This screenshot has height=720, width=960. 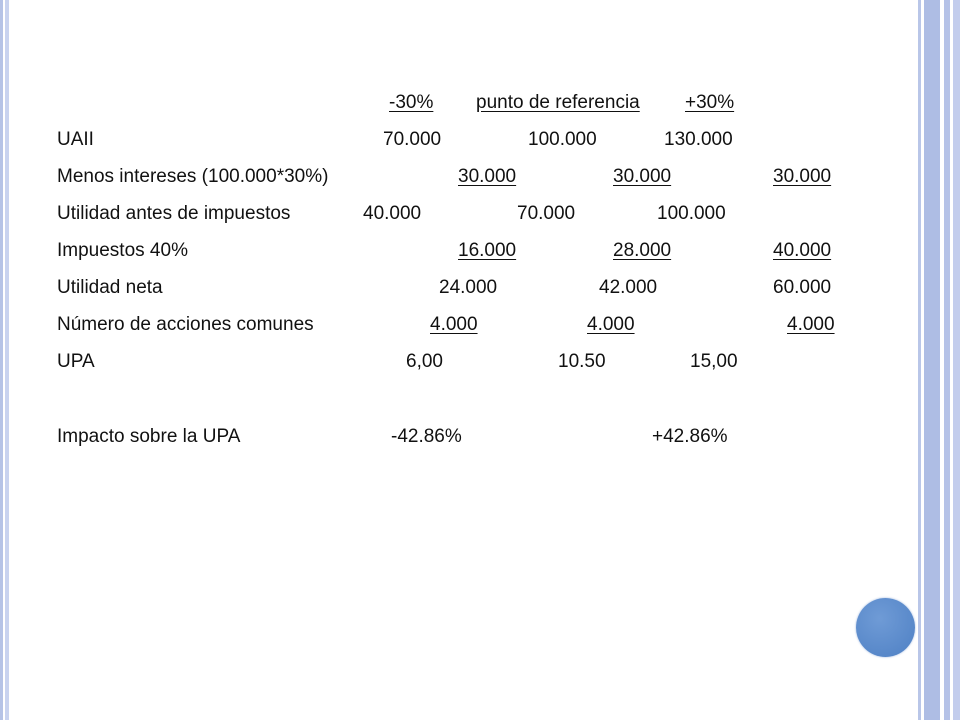 What do you see at coordinates (546, 213) in the screenshot?
I see `row-pretax-value-2: 70.000` at bounding box center [546, 213].